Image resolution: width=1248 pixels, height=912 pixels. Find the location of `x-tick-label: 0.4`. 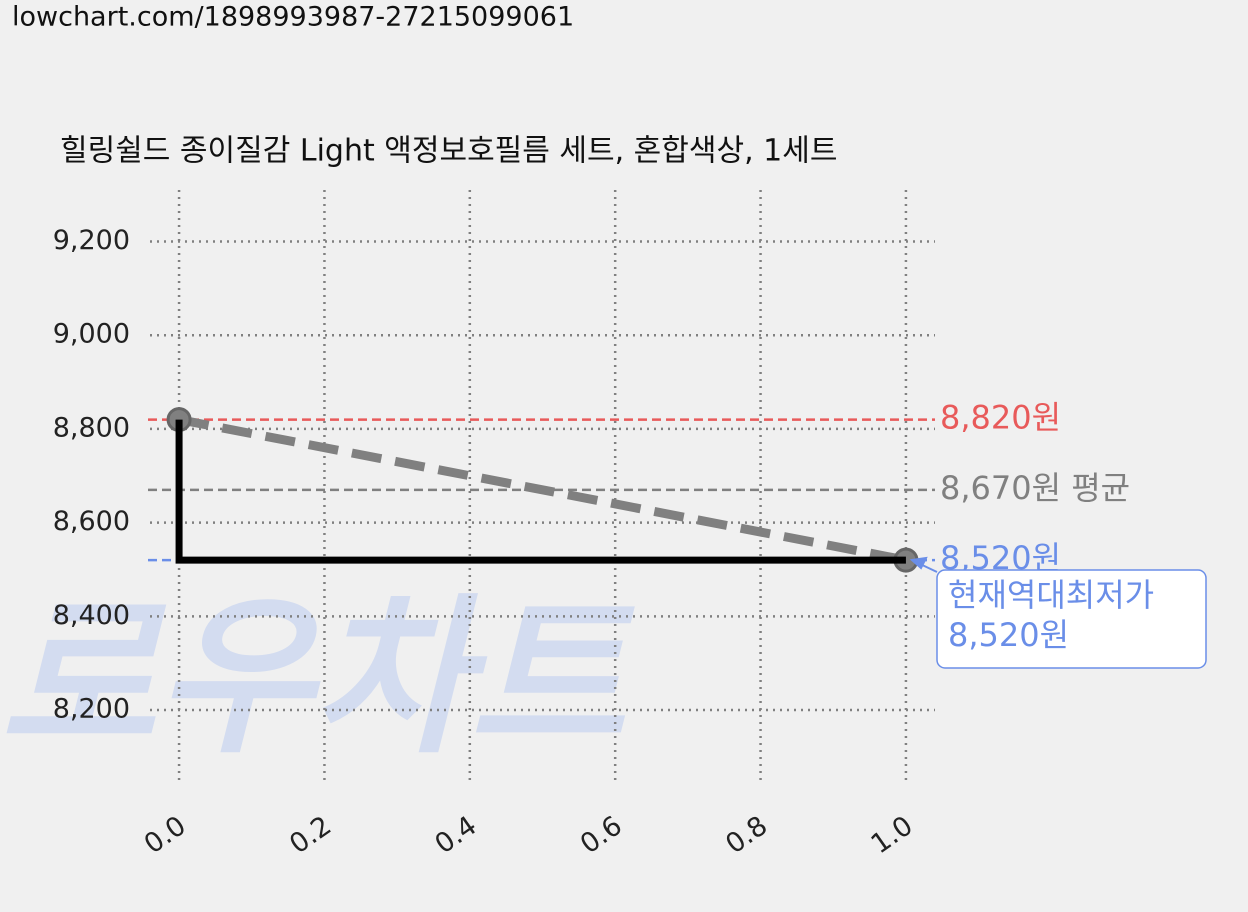

x-tick-label: 0.4 is located at coordinates (455, 835).